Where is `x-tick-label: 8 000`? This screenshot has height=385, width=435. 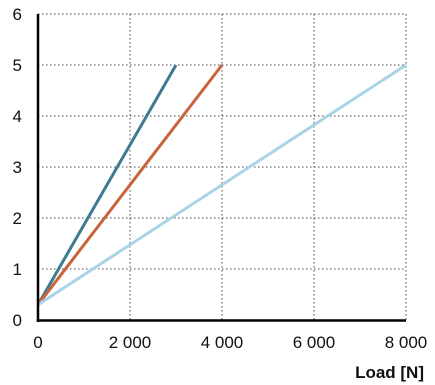
x-tick-label: 8 000 is located at coordinates (406, 342).